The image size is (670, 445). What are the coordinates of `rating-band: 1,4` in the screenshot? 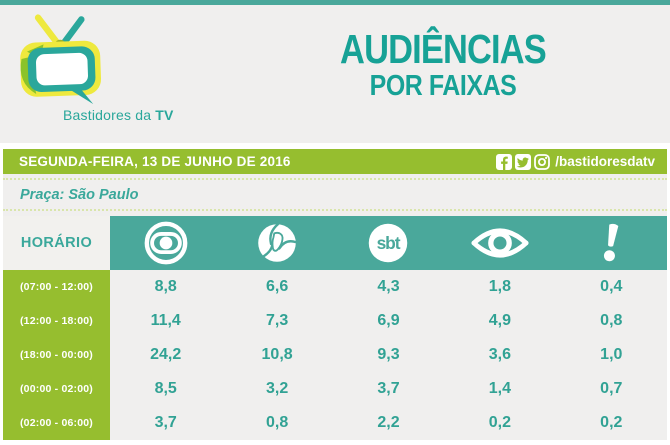 It's located at (500, 389).